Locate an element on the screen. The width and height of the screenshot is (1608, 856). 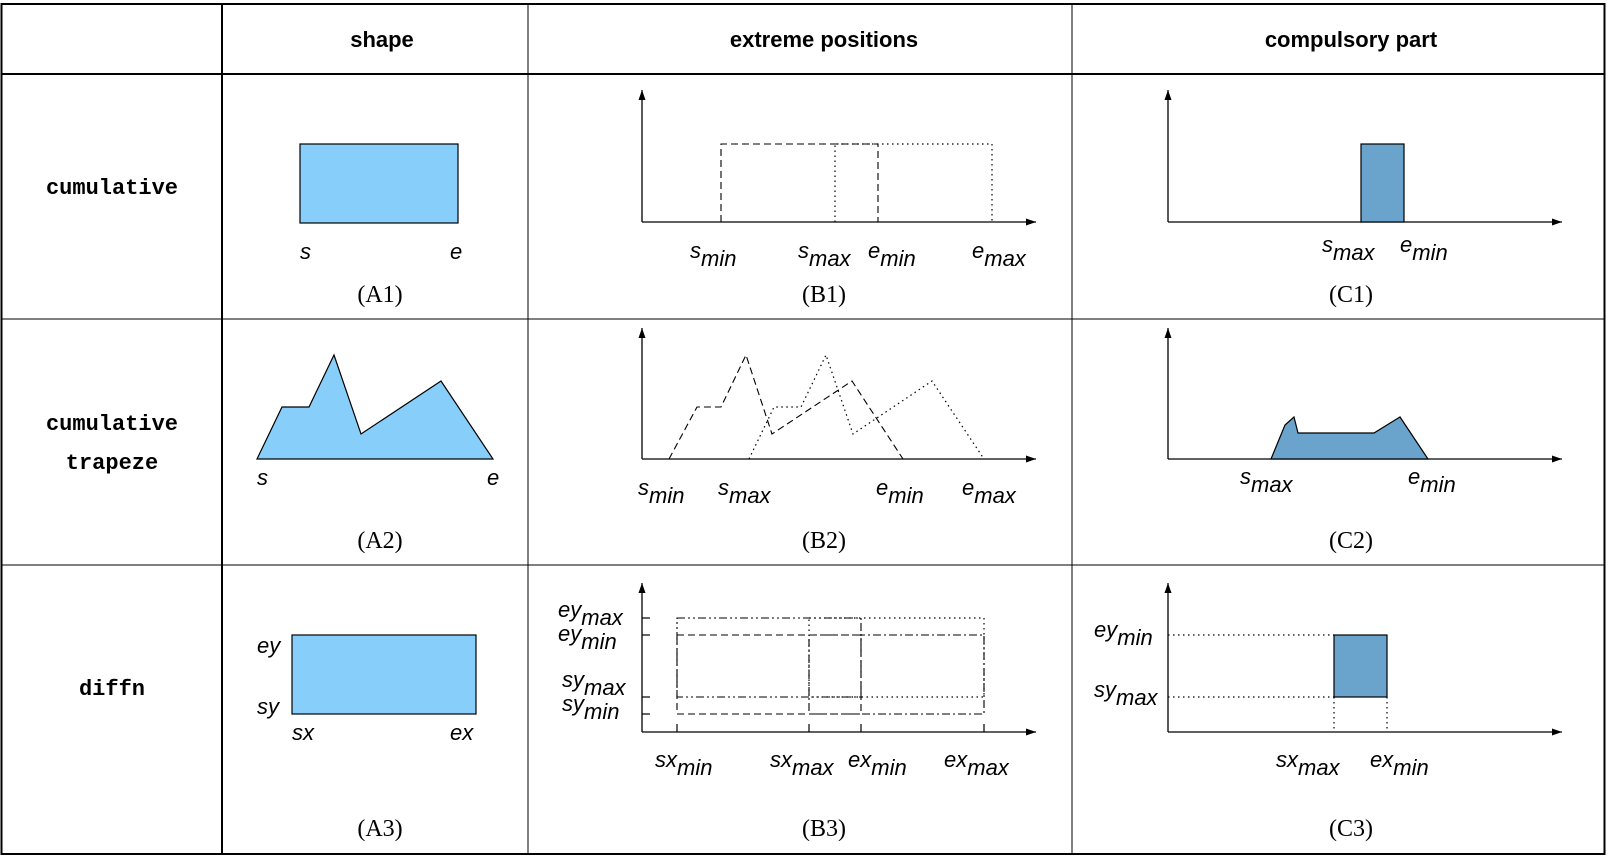
caption-C1: (C1) is located at coordinates (1351, 295).